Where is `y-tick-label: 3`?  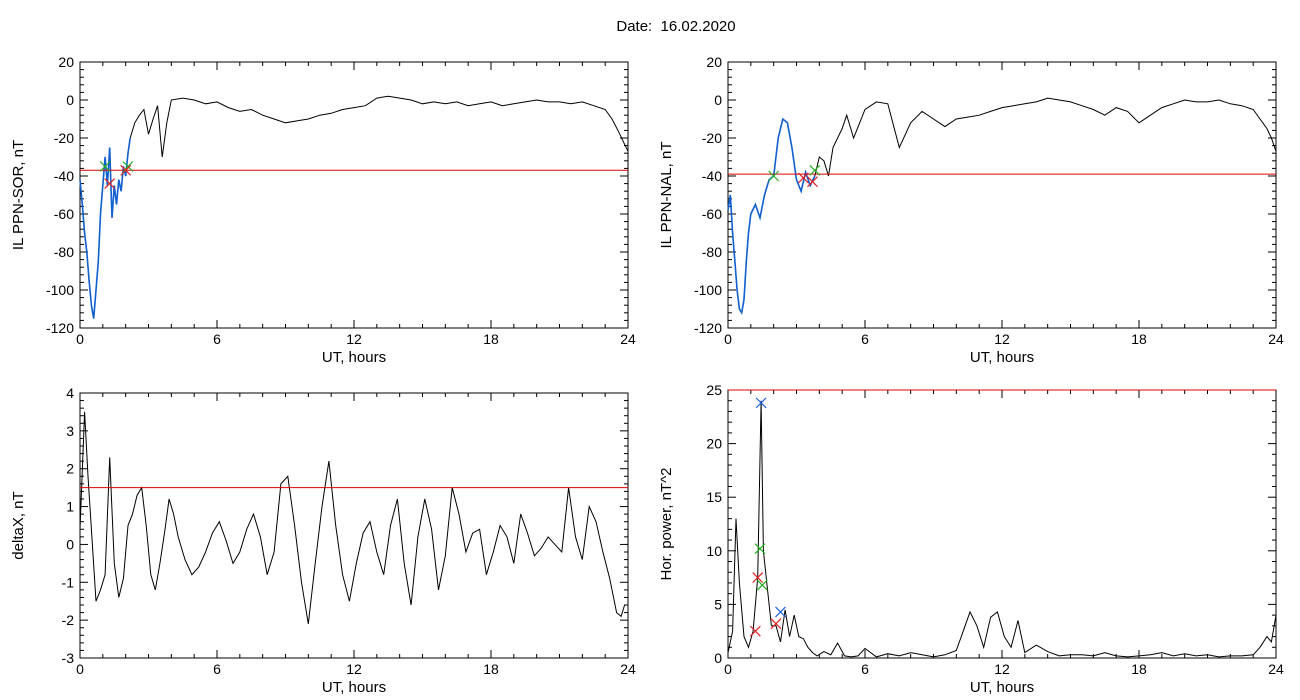 y-tick-label: 3 is located at coordinates (70, 431).